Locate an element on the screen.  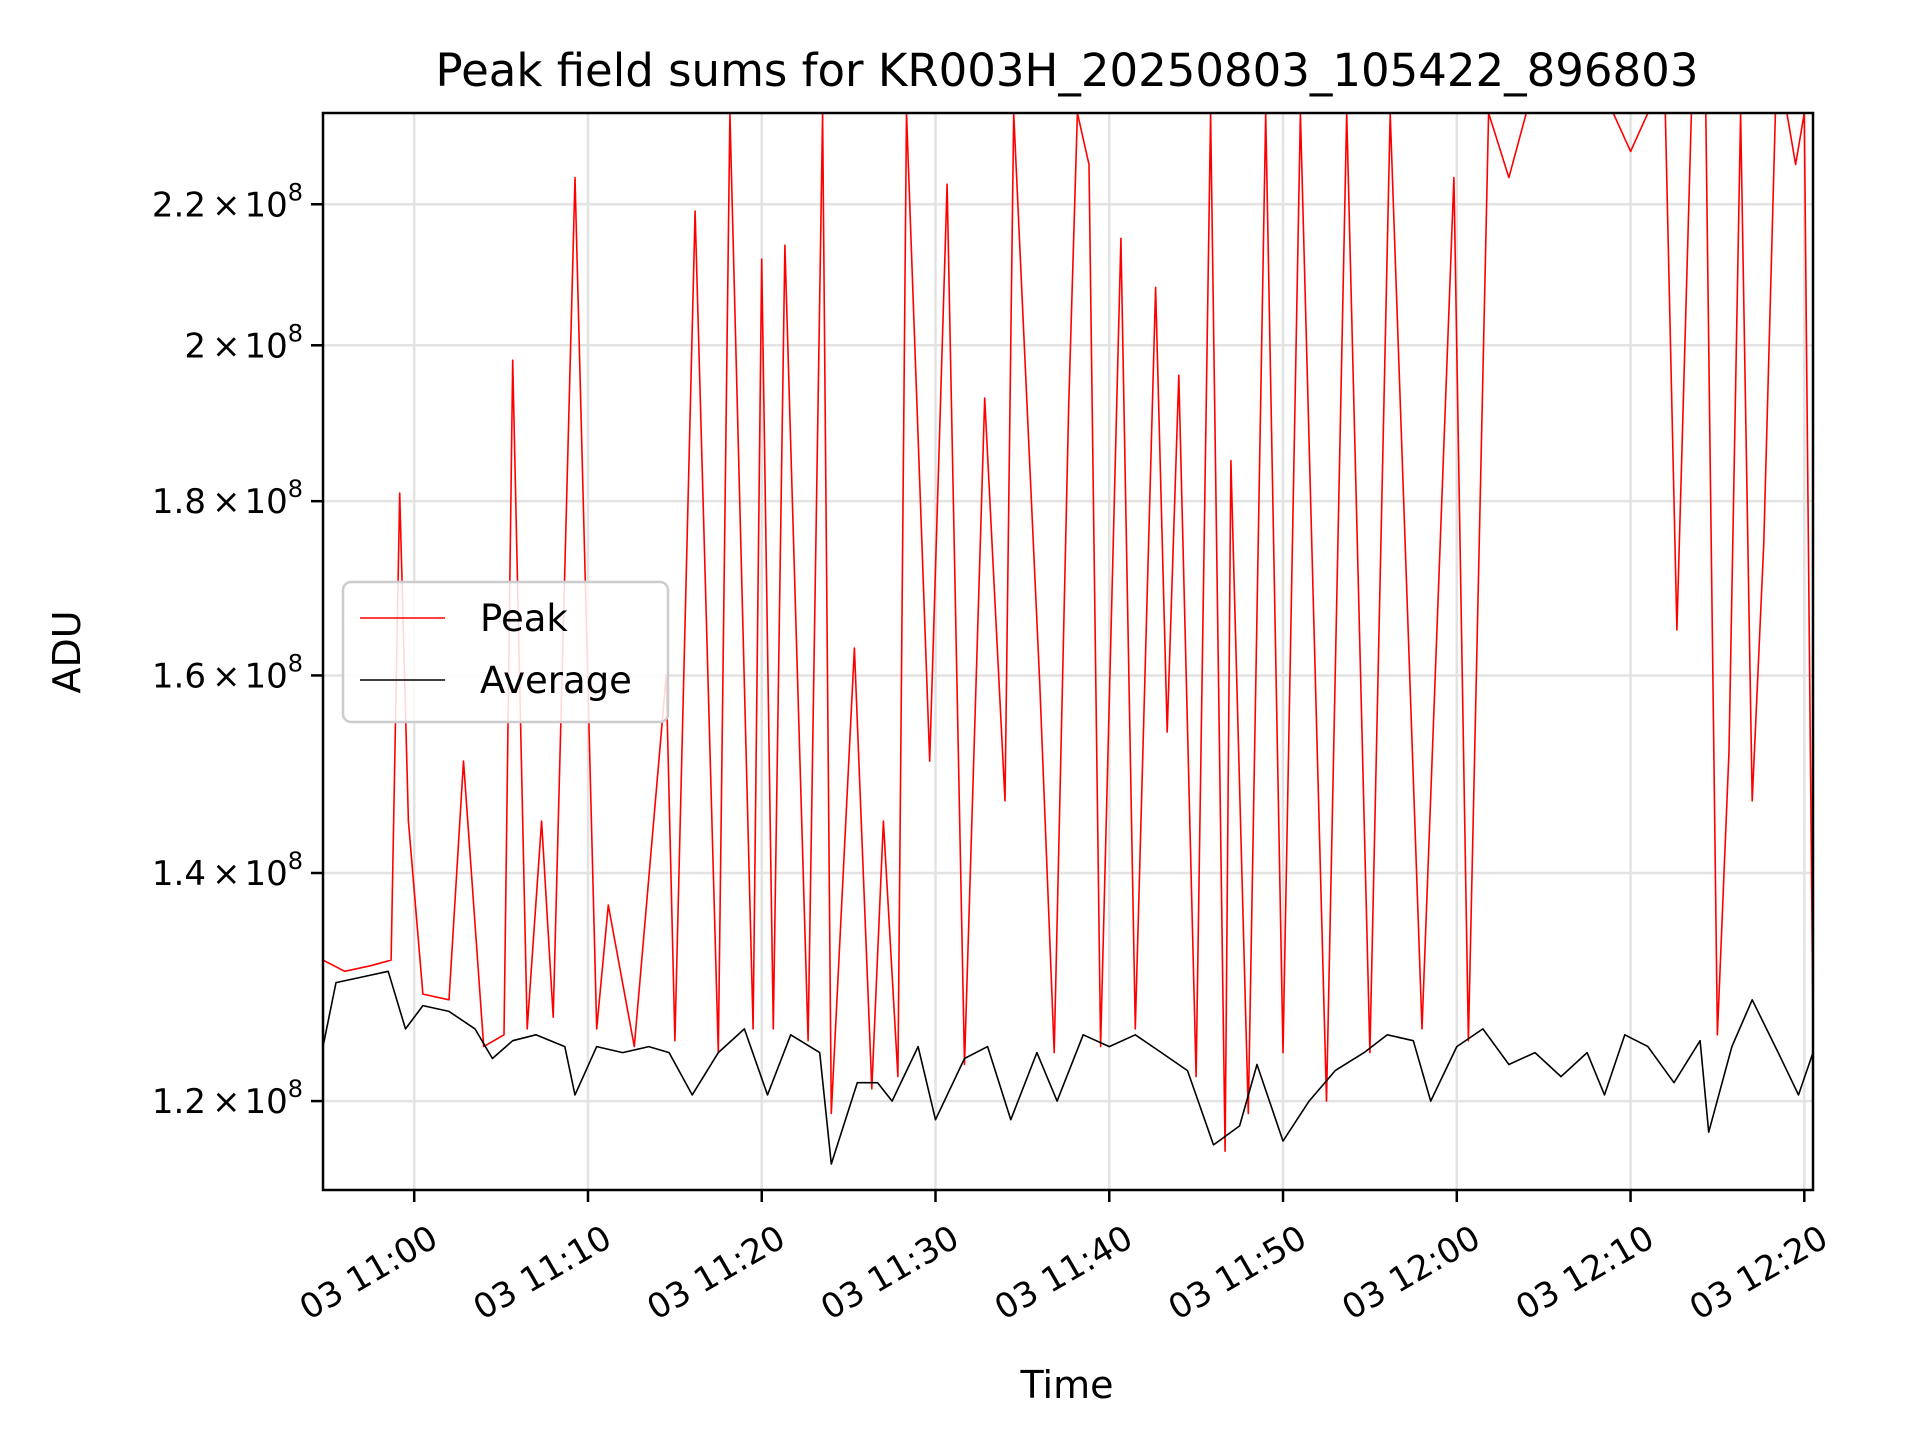
y-tick-label: 1.8 × 10⁸ is located at coordinates (227, 498).